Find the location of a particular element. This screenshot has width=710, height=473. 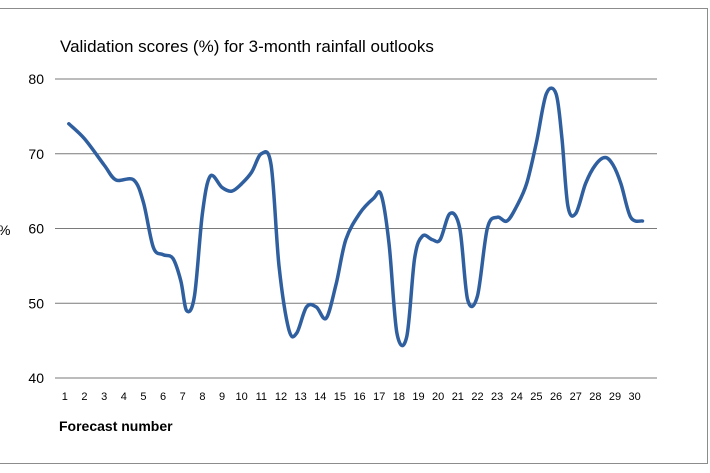

x-tick-label: 19 is located at coordinates (418, 397).